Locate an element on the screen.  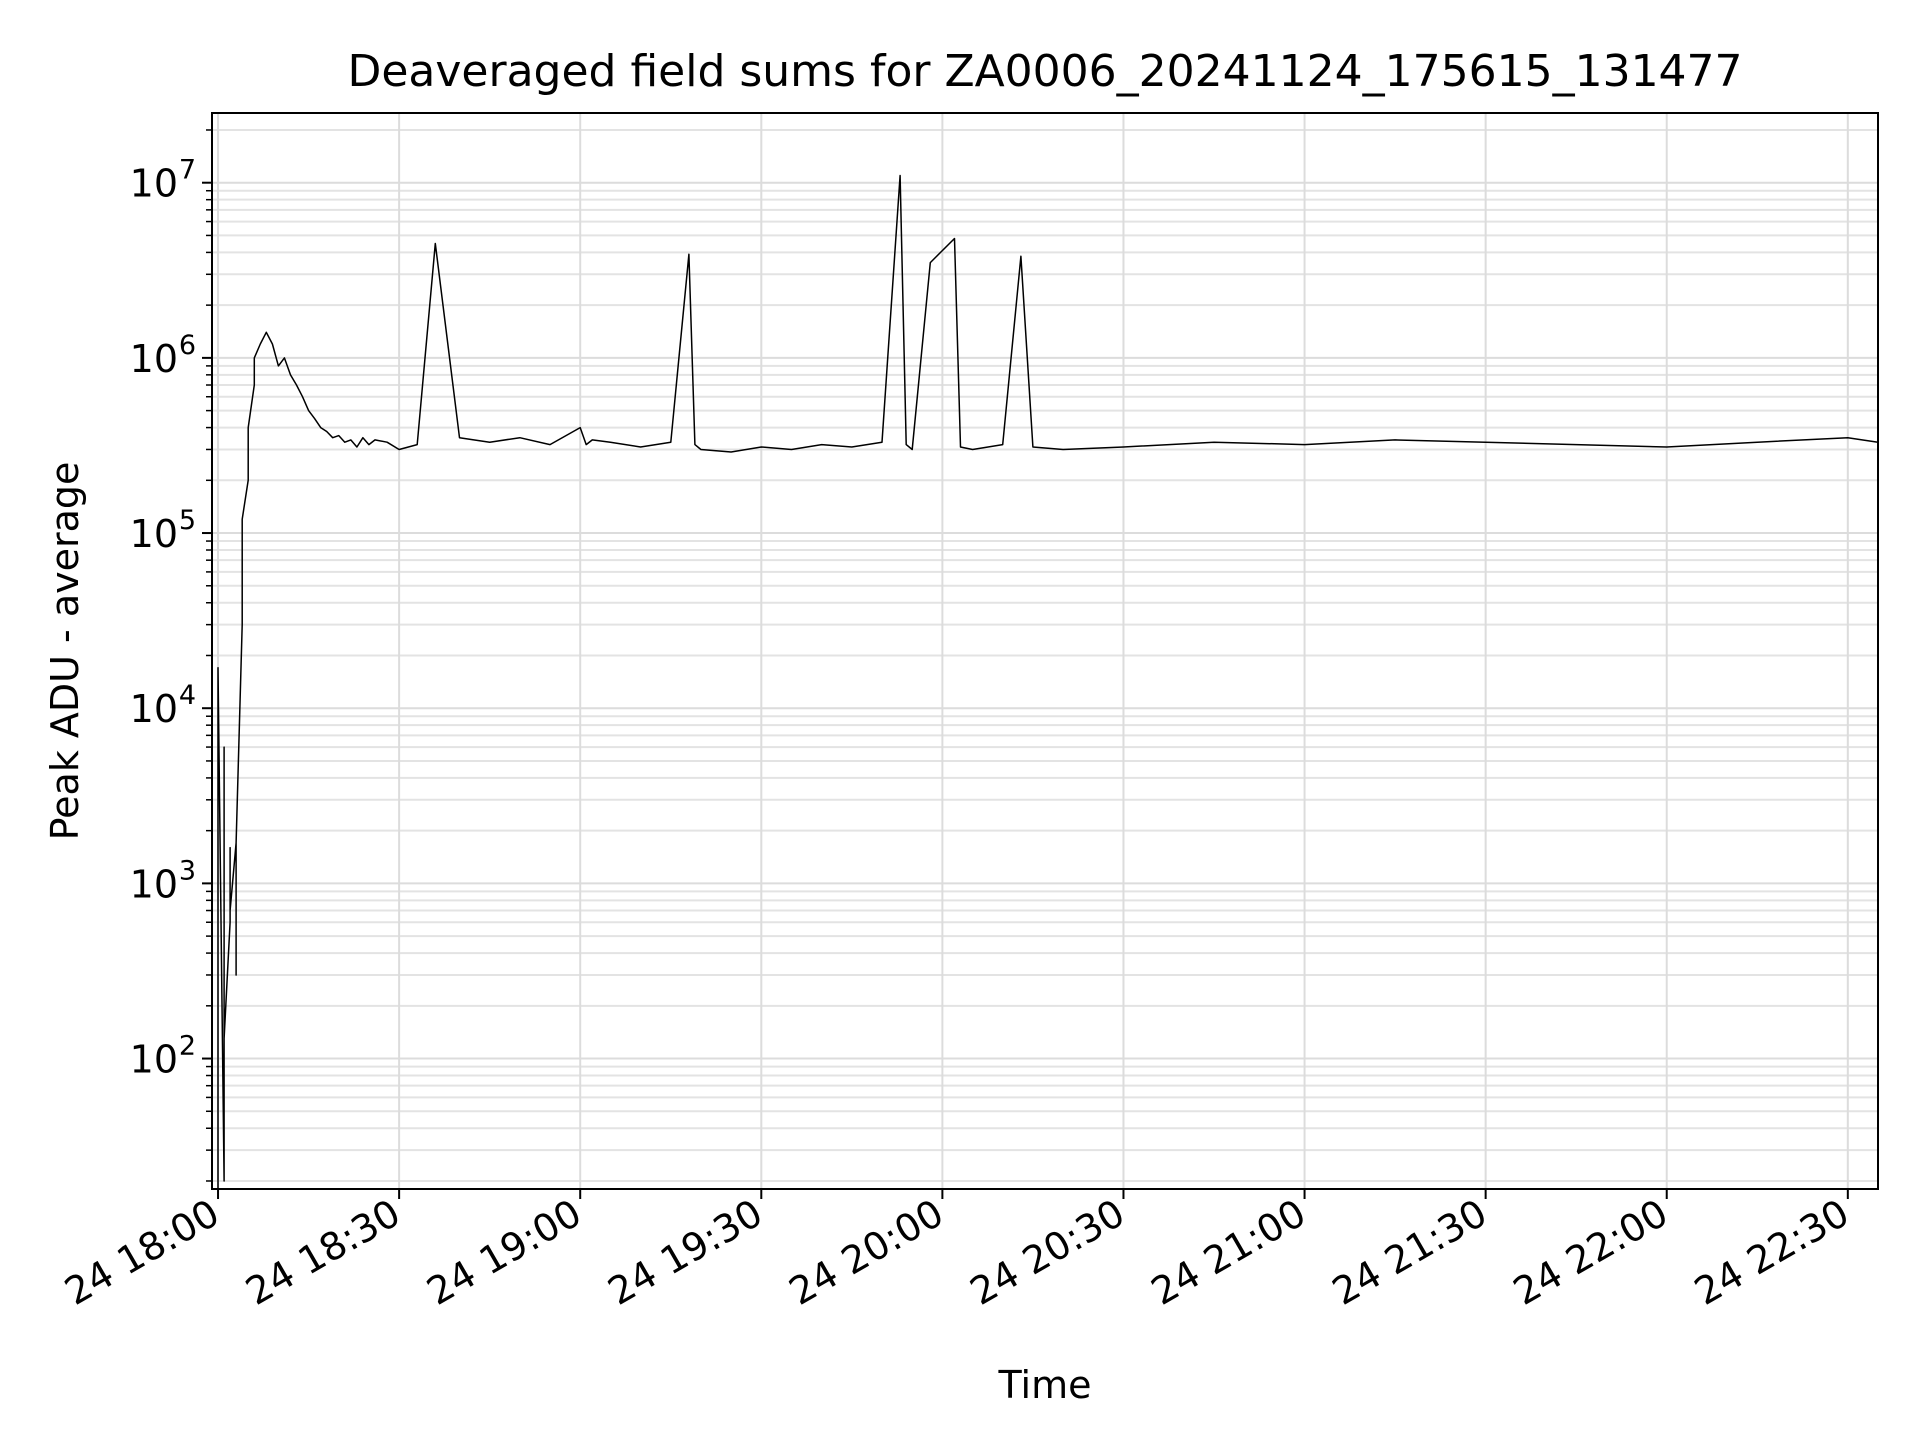
x-tick-label: 24 19:30 is located at coordinates (685, 1252).